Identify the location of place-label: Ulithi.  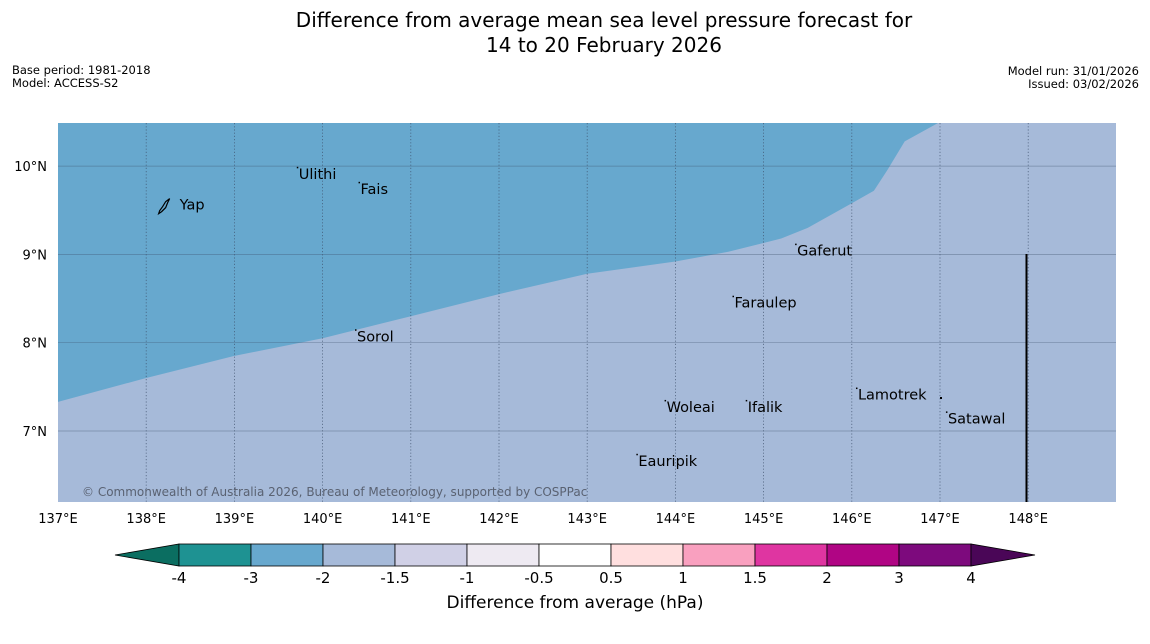
(318, 175).